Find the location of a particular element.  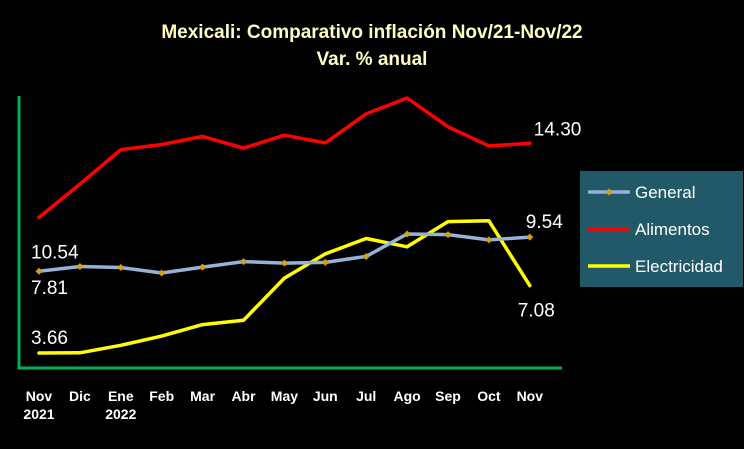

data-label: 3.66 is located at coordinates (49, 338).